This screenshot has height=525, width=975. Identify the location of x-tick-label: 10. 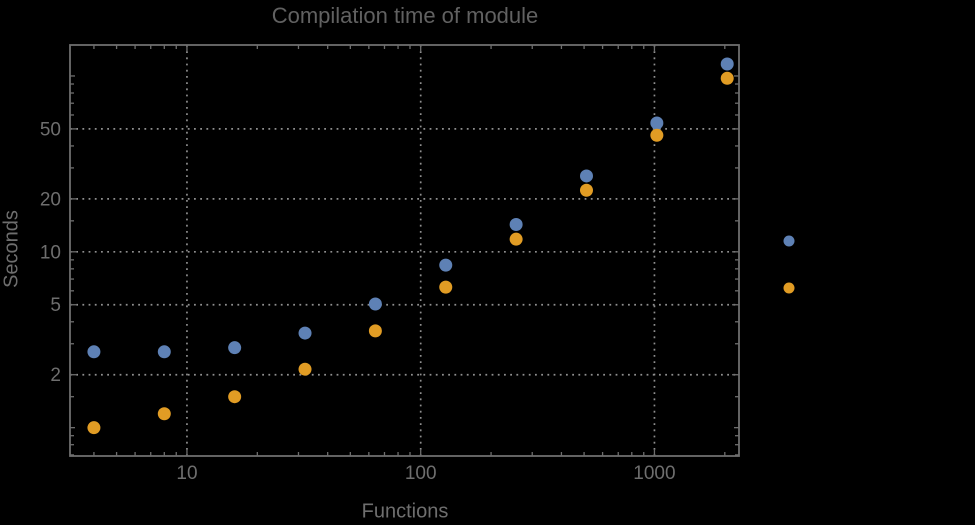
(186, 473).